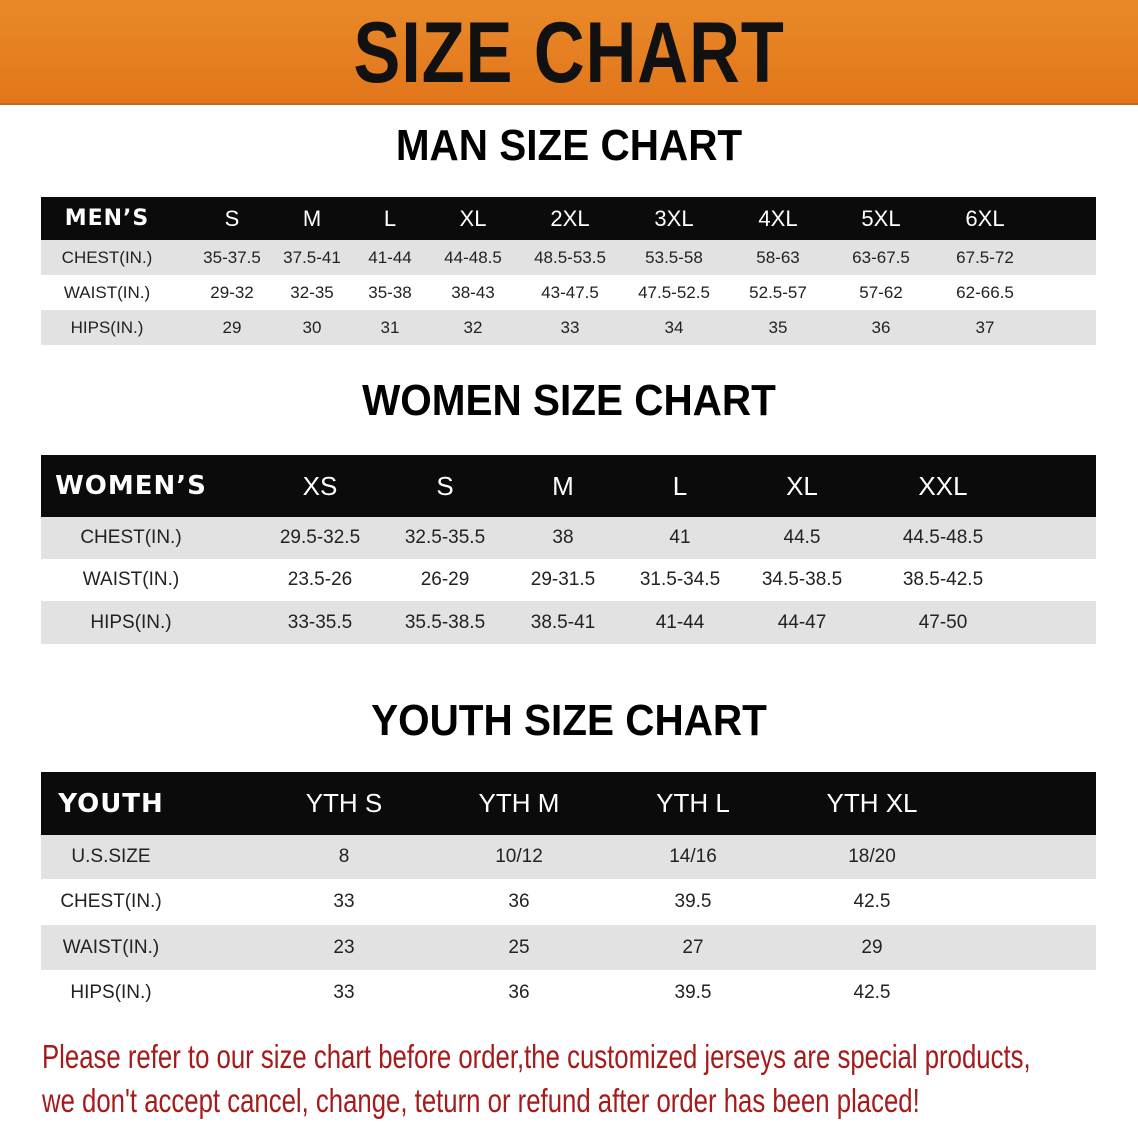 This screenshot has height=1132, width=1138. I want to click on table-cell: 67.5-72, so click(985, 257).